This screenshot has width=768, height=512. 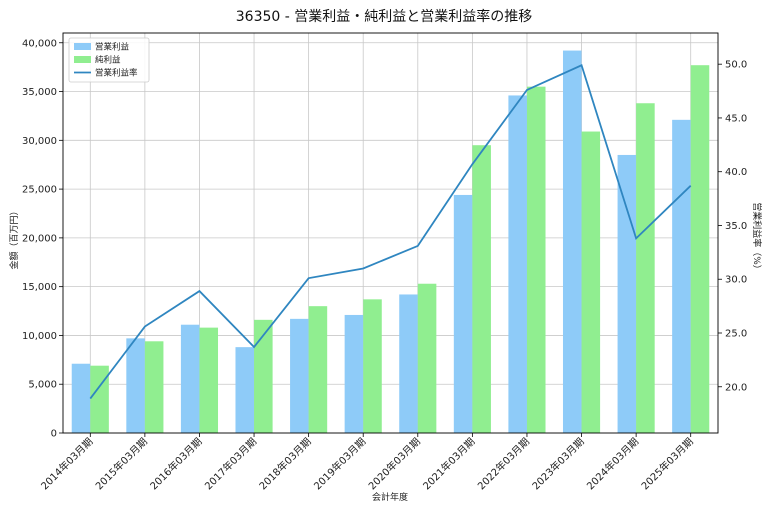 What do you see at coordinates (394, 463) in the screenshot?
I see `x-tick-label: 2020年03月期` at bounding box center [394, 463].